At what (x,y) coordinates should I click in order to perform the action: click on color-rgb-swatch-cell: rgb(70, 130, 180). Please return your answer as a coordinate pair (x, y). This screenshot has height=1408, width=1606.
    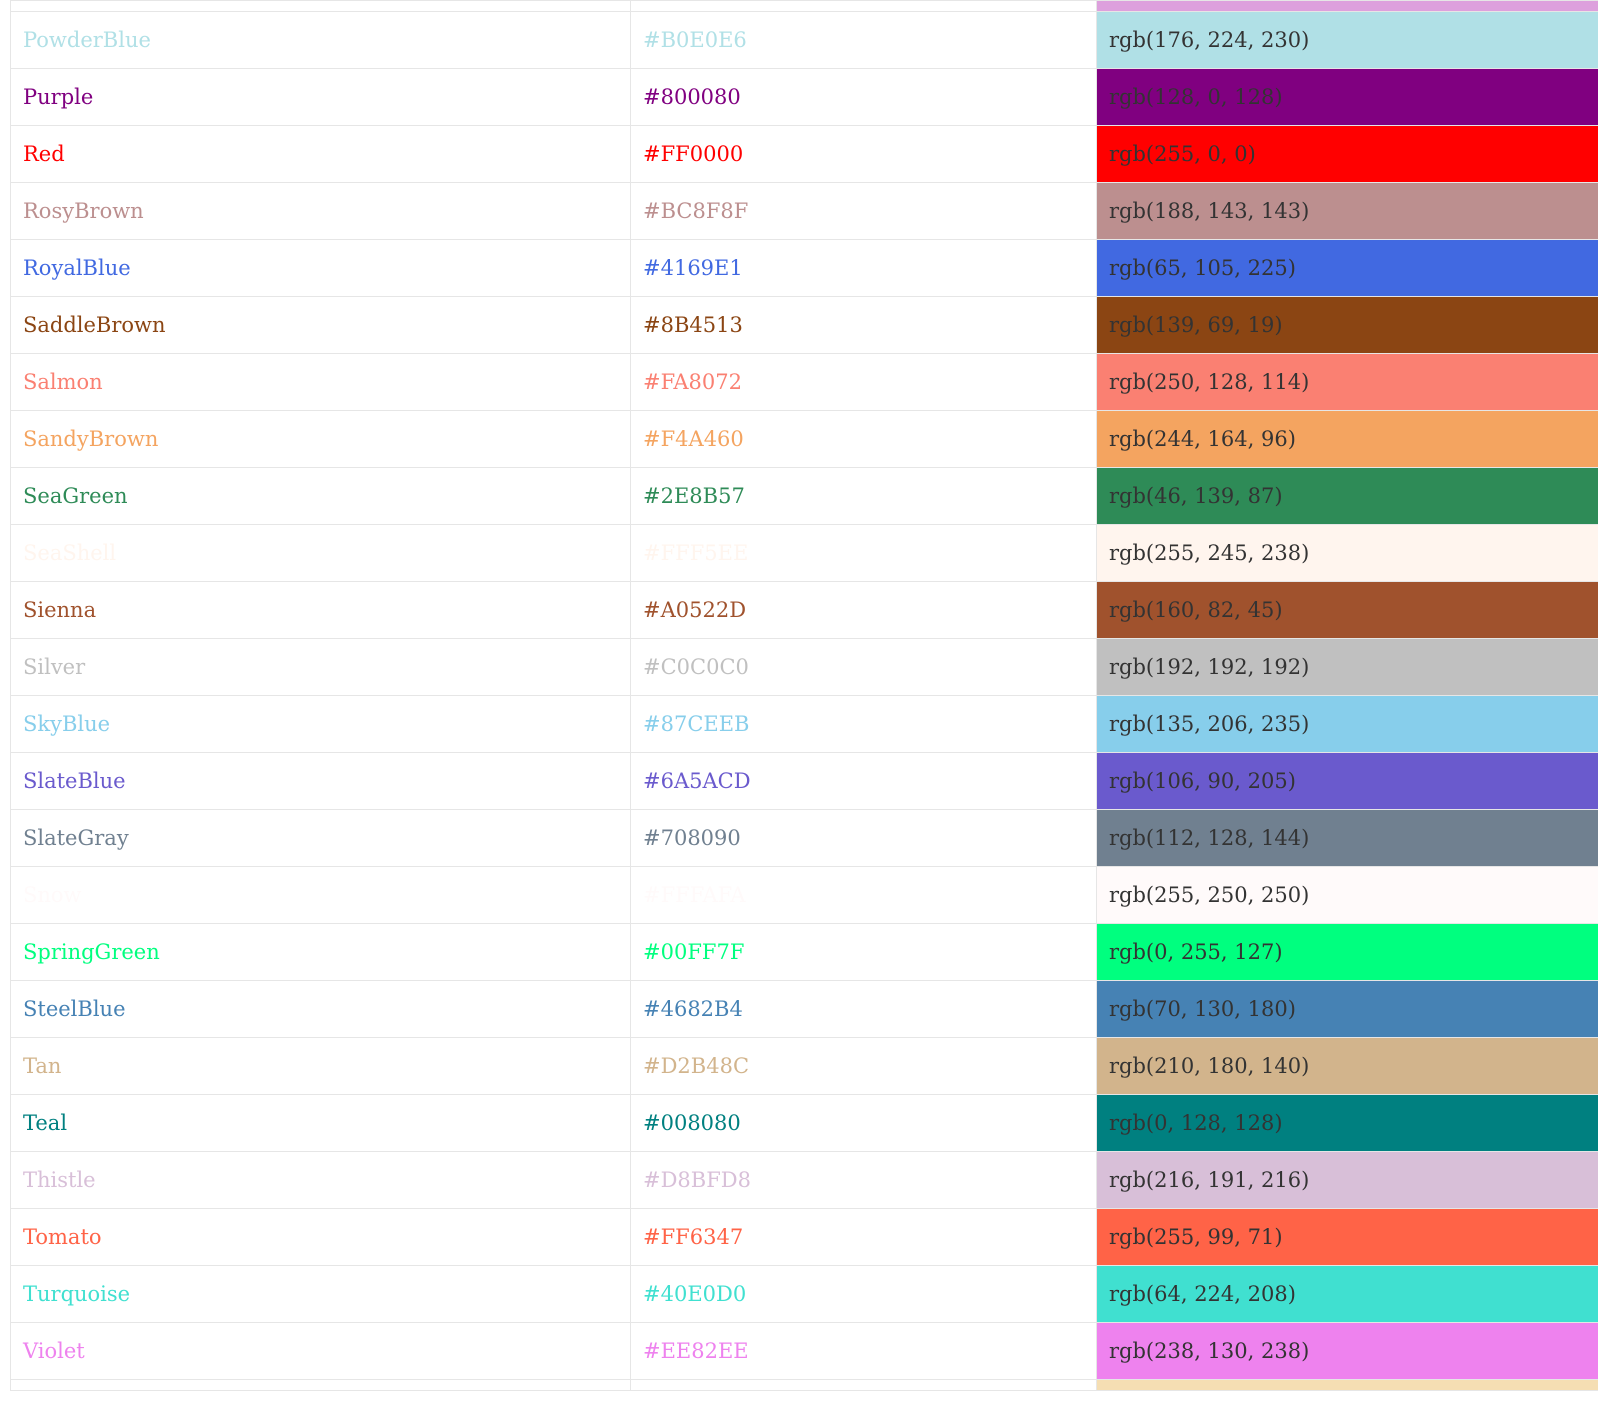
    Looking at the image, I should click on (1347, 1009).